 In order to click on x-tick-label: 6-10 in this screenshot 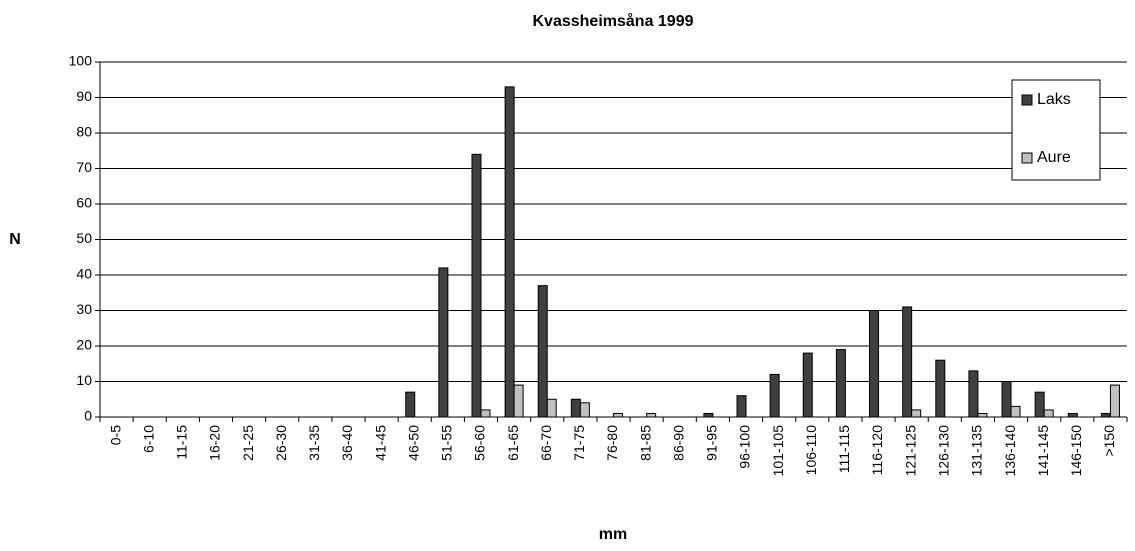, I will do `click(148, 439)`.